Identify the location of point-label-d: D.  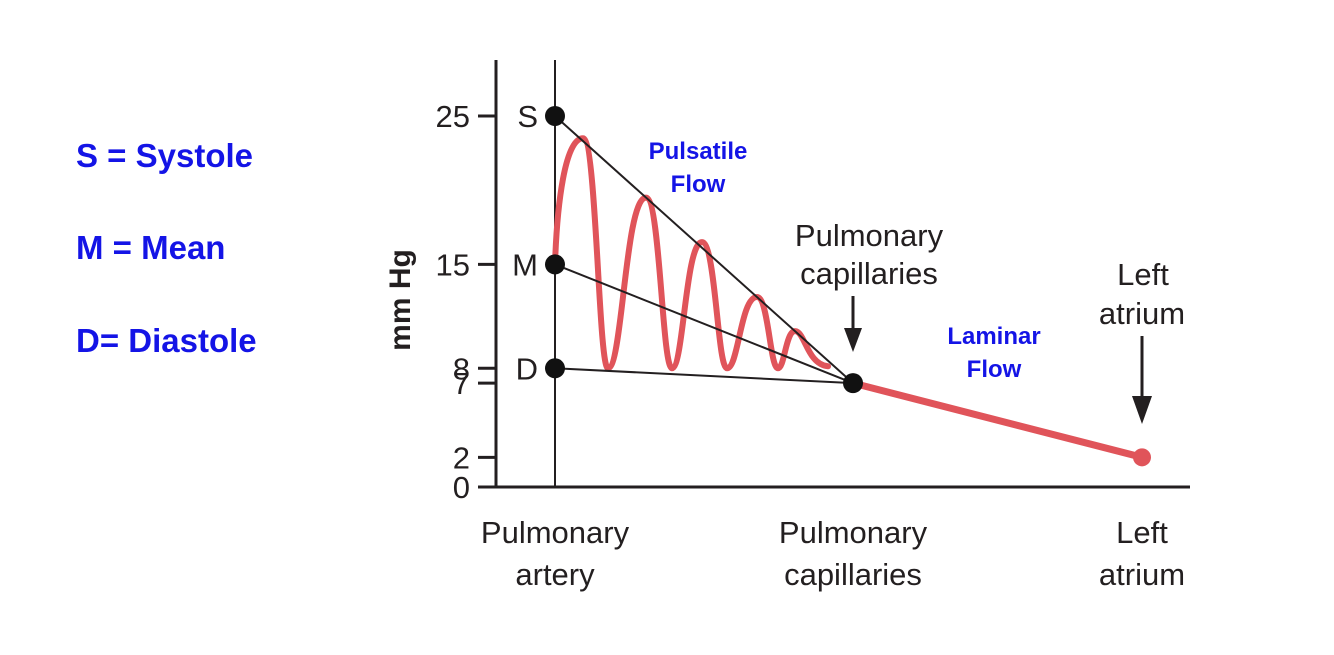
(527, 368).